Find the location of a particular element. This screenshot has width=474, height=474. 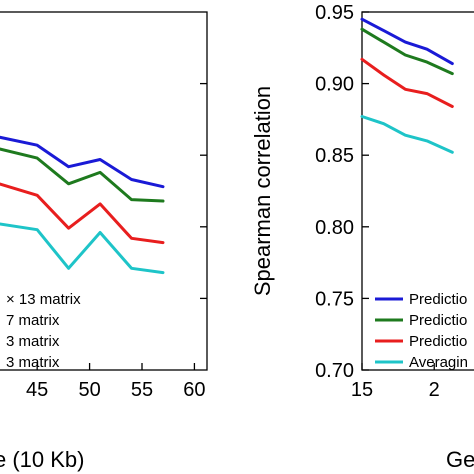

right-y-tick-label: 0.70 is located at coordinates (334, 371).